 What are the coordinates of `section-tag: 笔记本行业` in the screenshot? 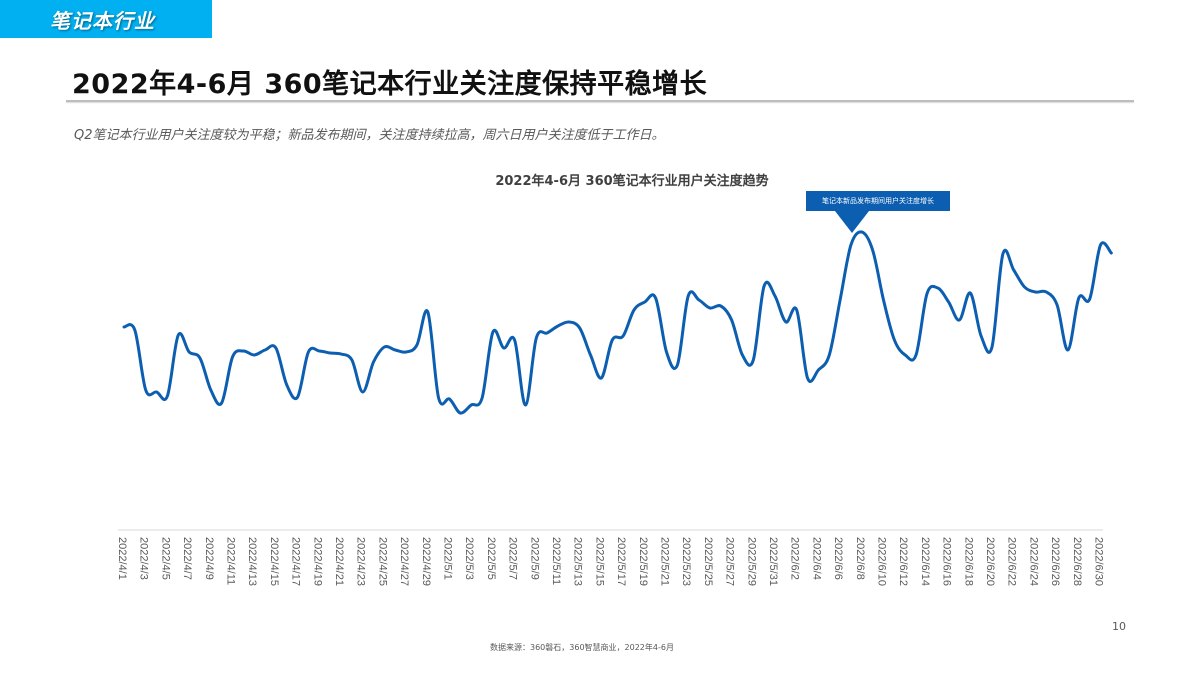 It's located at (106, 19).